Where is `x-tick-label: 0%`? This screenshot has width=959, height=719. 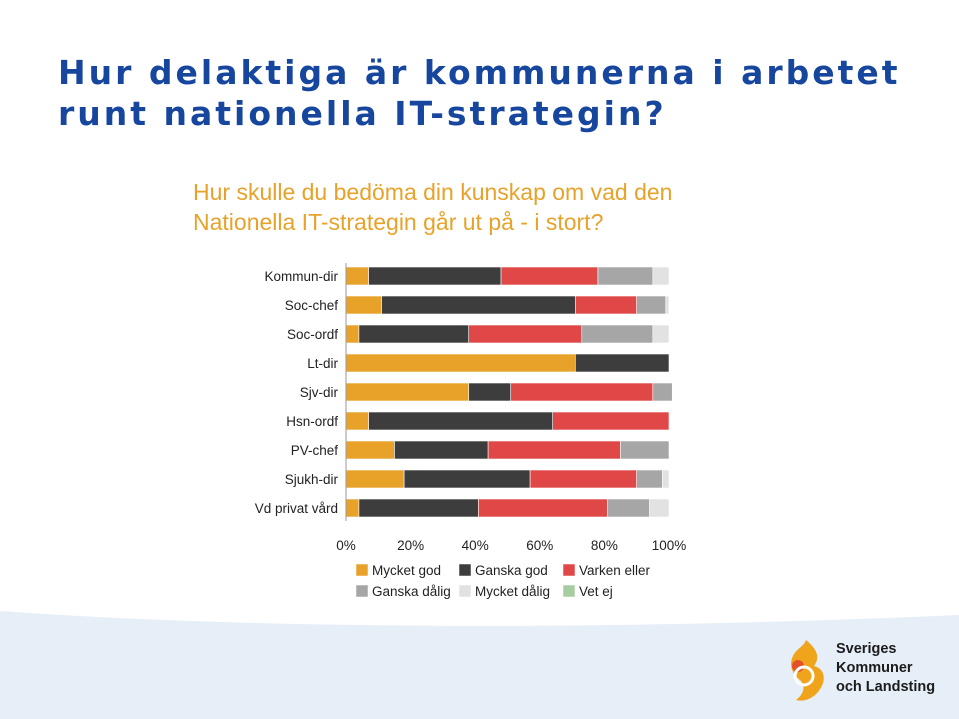 x-tick-label: 0% is located at coordinates (346, 545).